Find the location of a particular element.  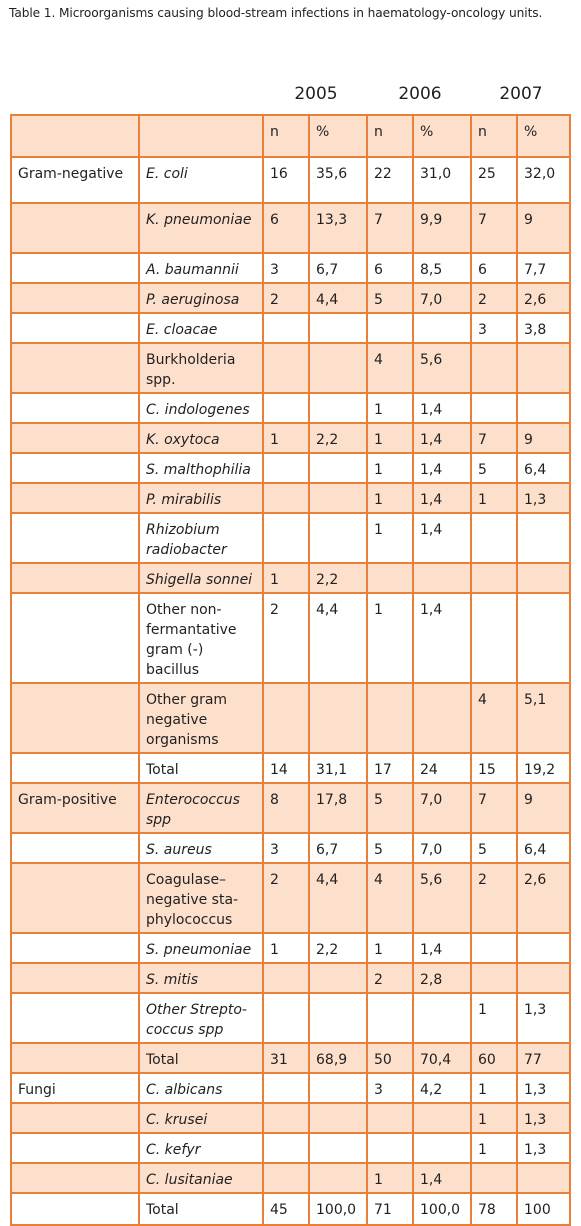

organism-cell: Shigella sonnei is located at coordinates (201, 578).